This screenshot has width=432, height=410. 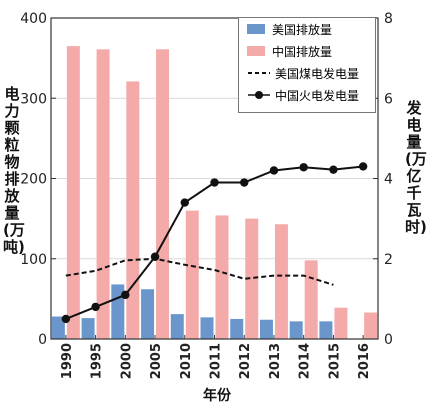 I want to click on y-right-tick-label: 8, so click(x=388, y=19).